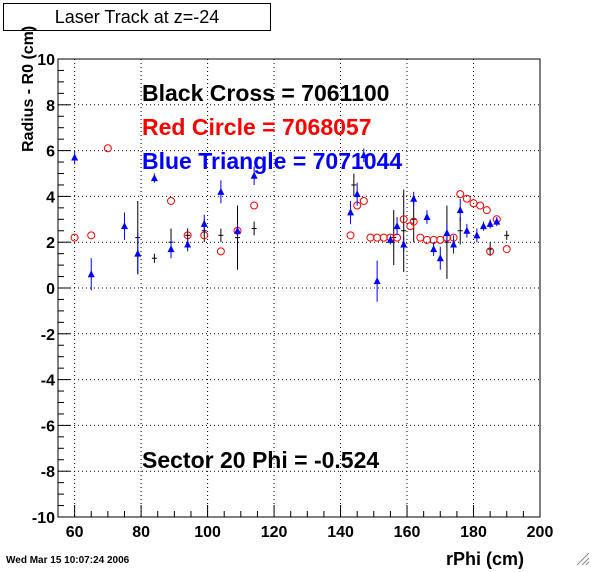 This screenshot has width=596, height=572. What do you see at coordinates (261, 460) in the screenshot?
I see `annotation-sector-phi: Sector 20 Phi = -0.524` at bounding box center [261, 460].